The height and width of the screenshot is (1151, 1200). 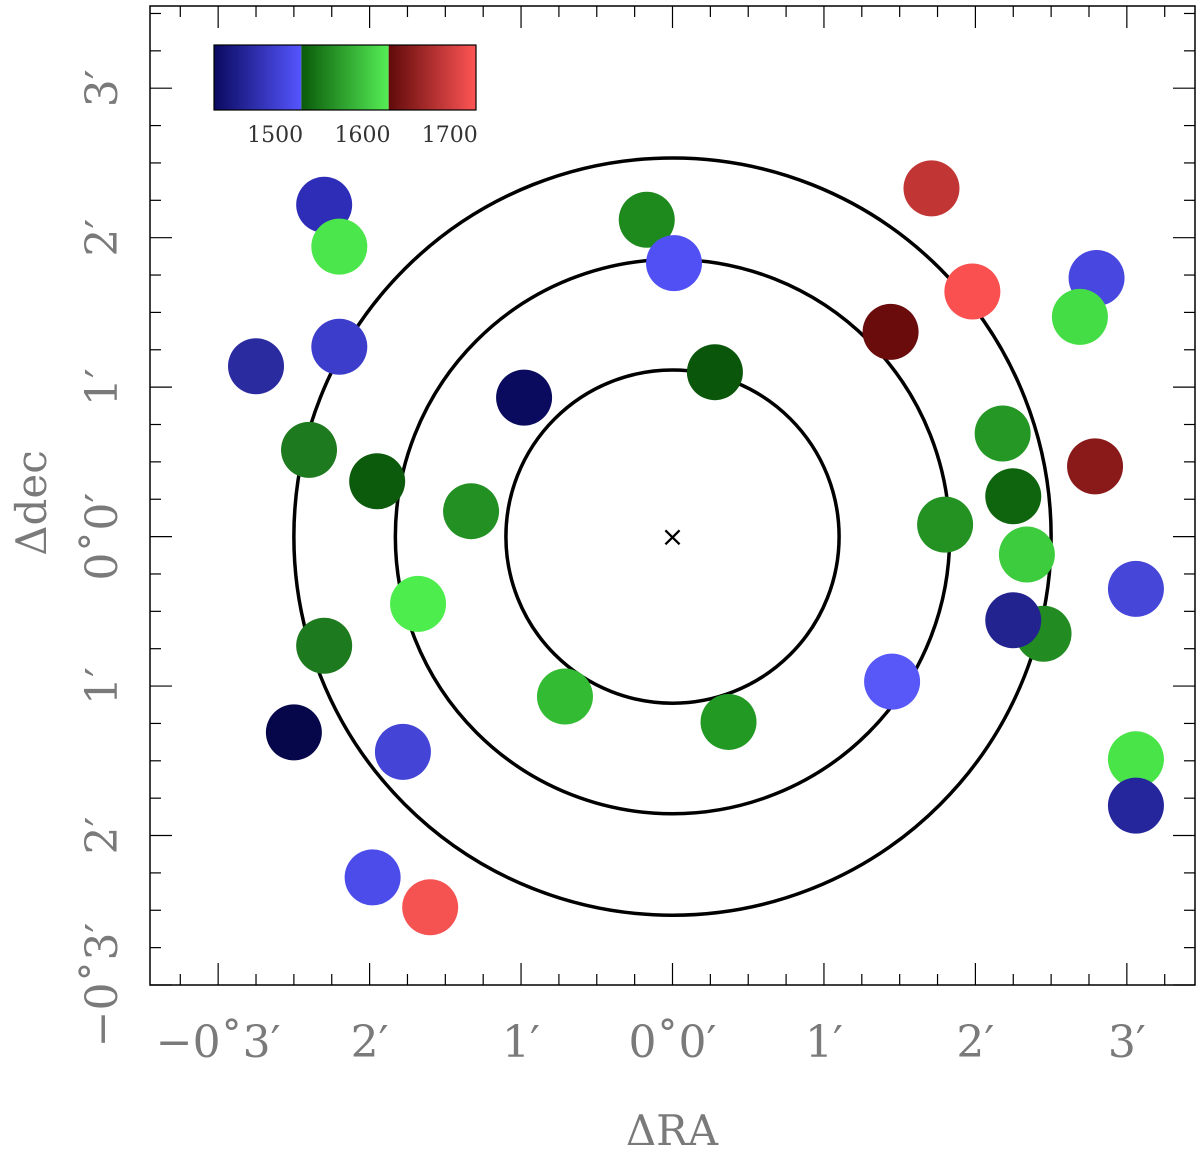 I want to click on y-tick-labels: −0˚3′ 2′ 1′ 0˚0′ 1′ 2′ 3′, so click(x=102, y=558).